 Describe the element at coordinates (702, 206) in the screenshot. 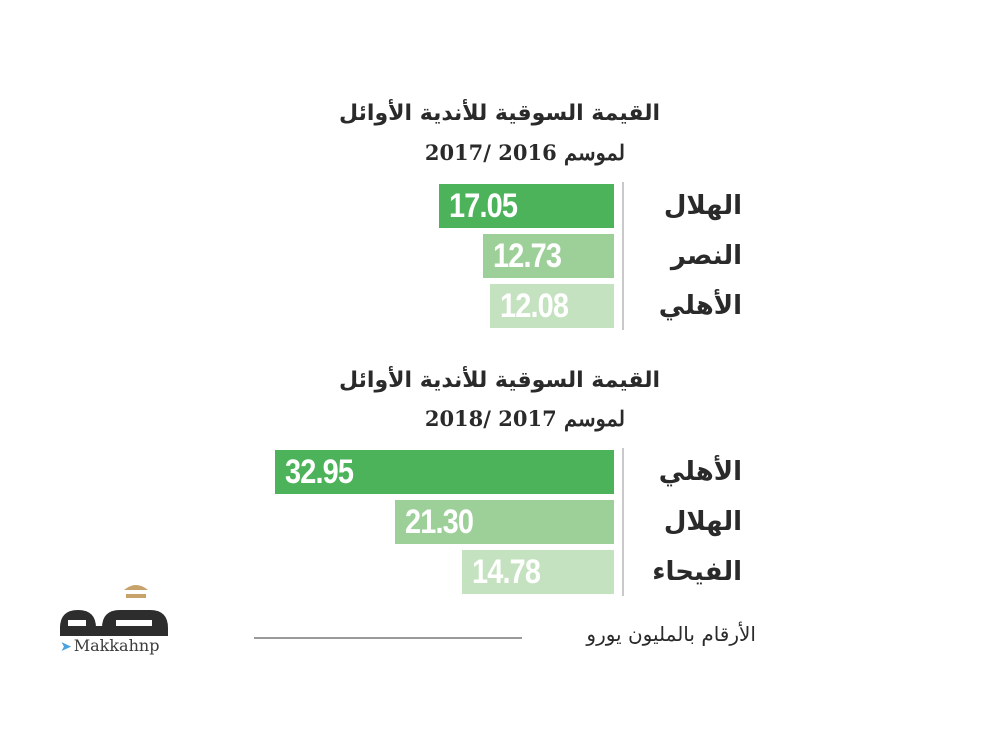

I see `chart1-category-1: الهلال` at that location.